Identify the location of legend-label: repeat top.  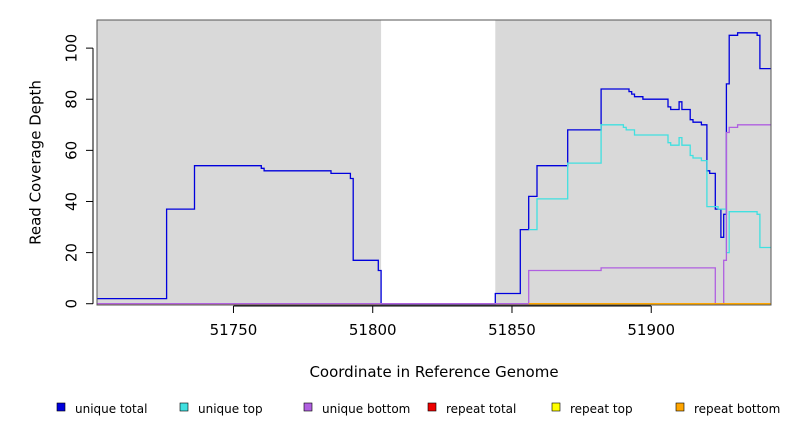
(601, 409).